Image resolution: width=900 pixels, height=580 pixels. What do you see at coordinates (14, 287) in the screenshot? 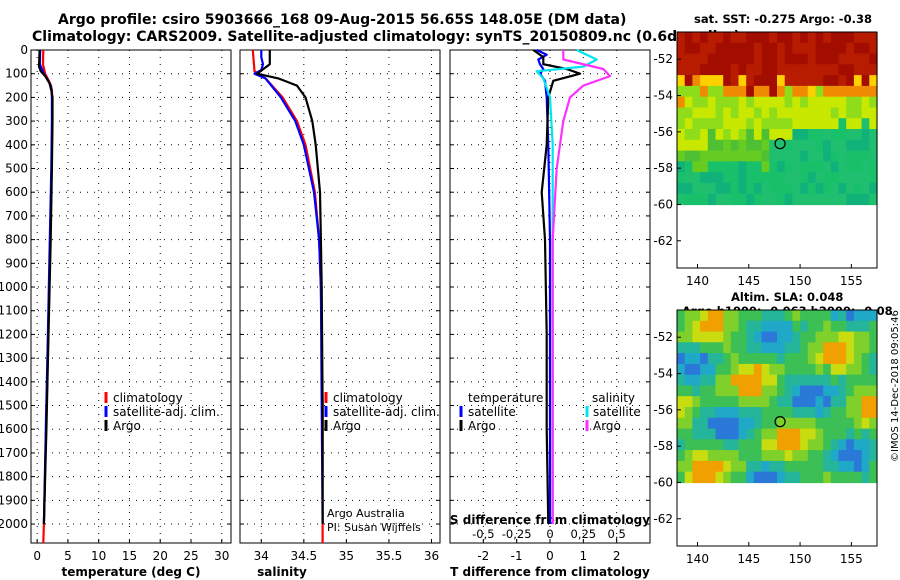
I see `depth-label-10: 1000` at bounding box center [14, 287].